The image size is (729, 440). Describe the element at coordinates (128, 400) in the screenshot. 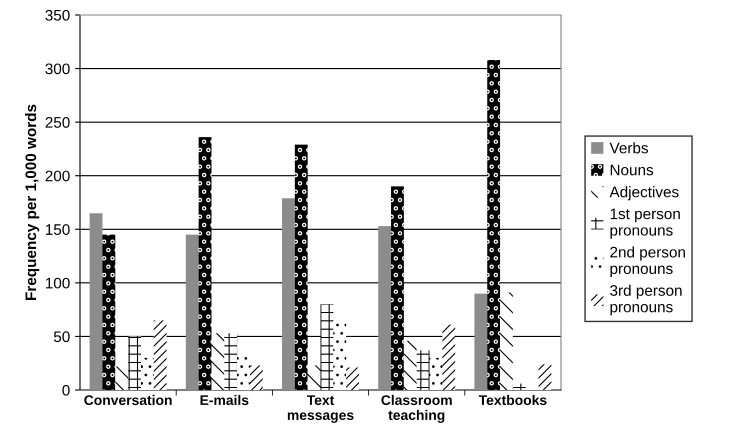

I see `x-tick-label: Conversation` at that location.